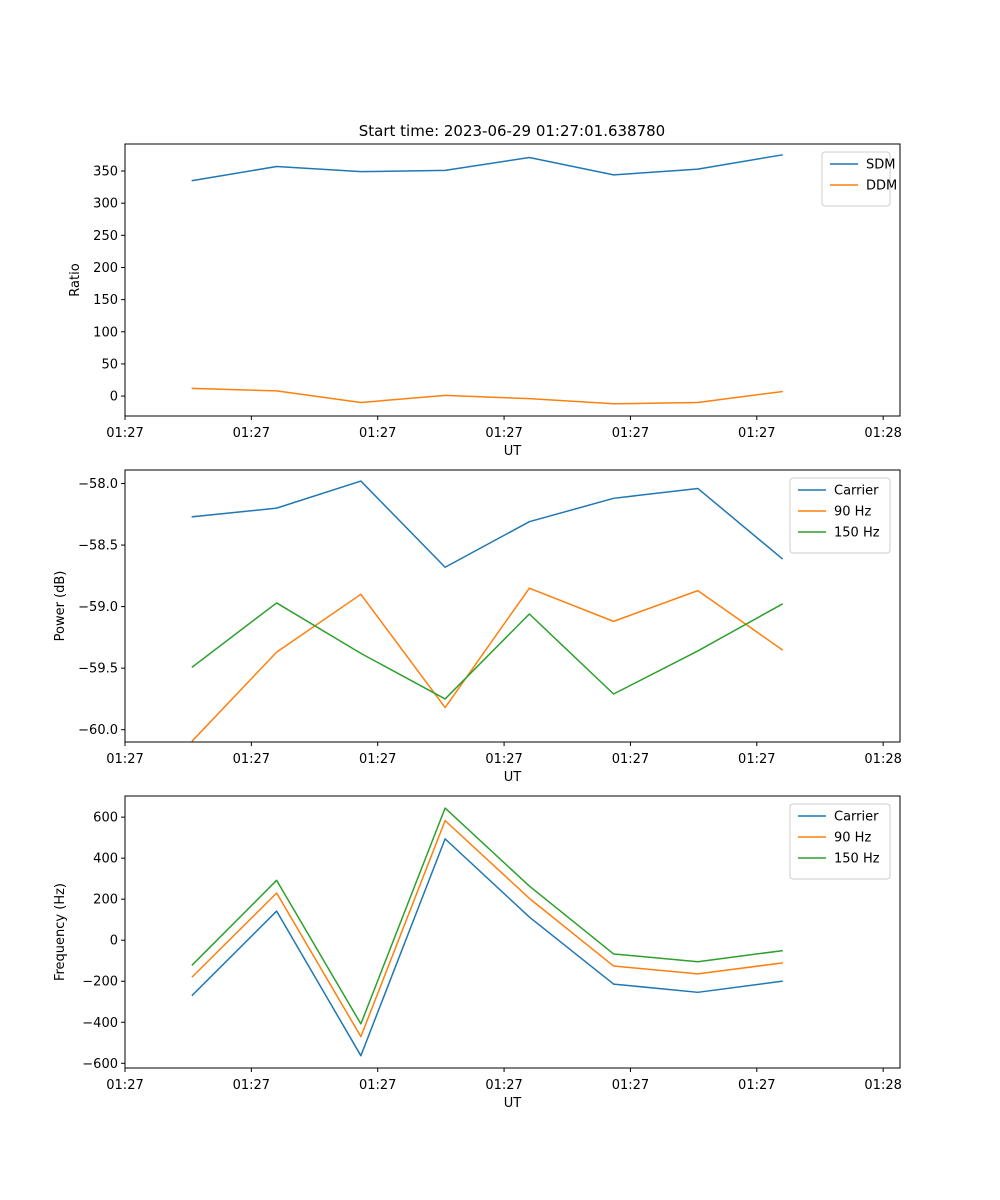 This screenshot has height=1200, width=1000. I want to click on figure-title: Start time: 2023-06-29 01:27:01.638780, so click(512, 131).